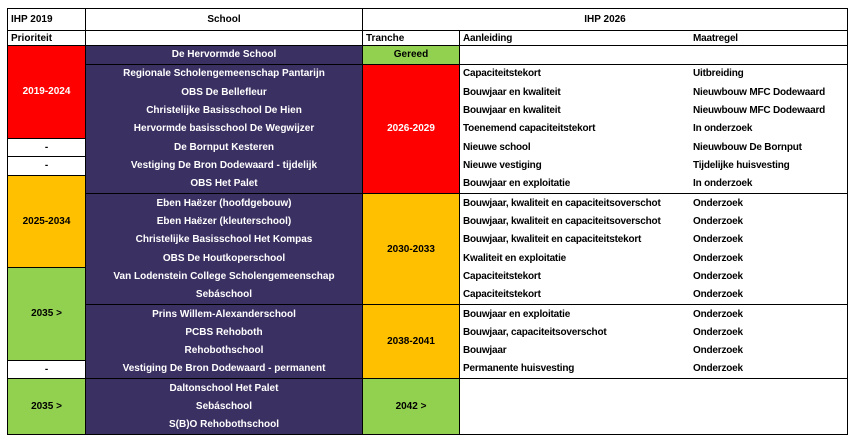  What do you see at coordinates (46, 19) in the screenshot?
I see `header-ihp2019: IHP 2019` at bounding box center [46, 19].